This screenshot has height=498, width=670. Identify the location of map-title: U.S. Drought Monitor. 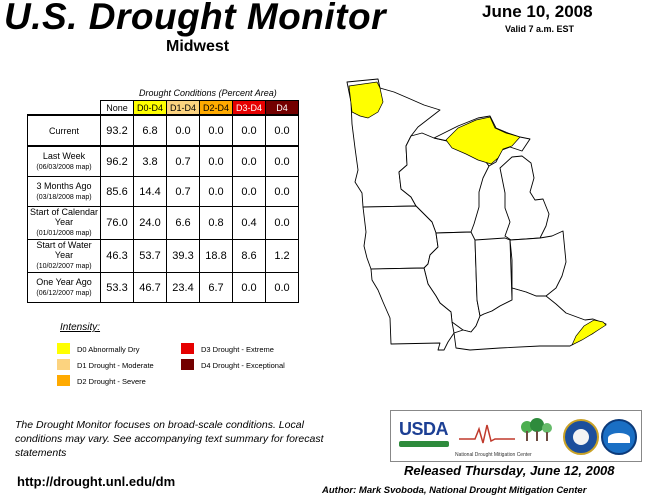
(195, 18).